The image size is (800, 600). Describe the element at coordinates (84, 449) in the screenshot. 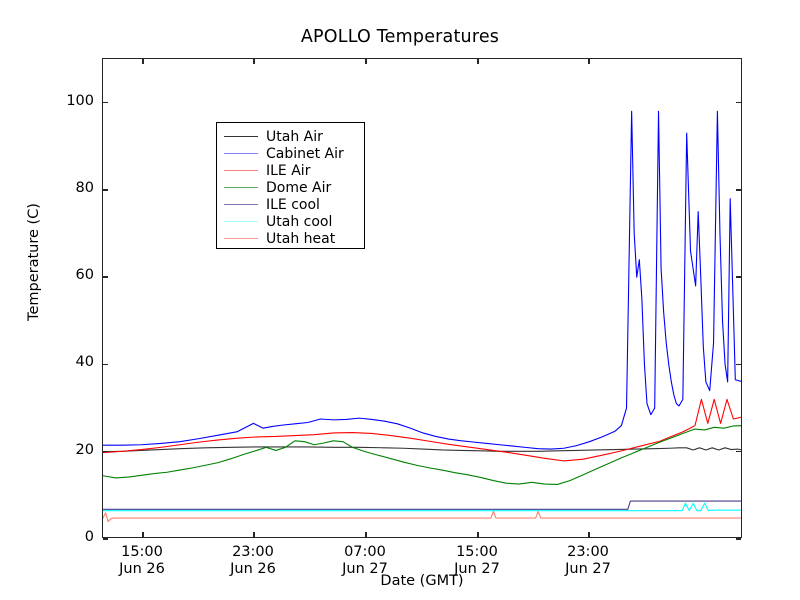

I see `y-tick-label: 20` at that location.